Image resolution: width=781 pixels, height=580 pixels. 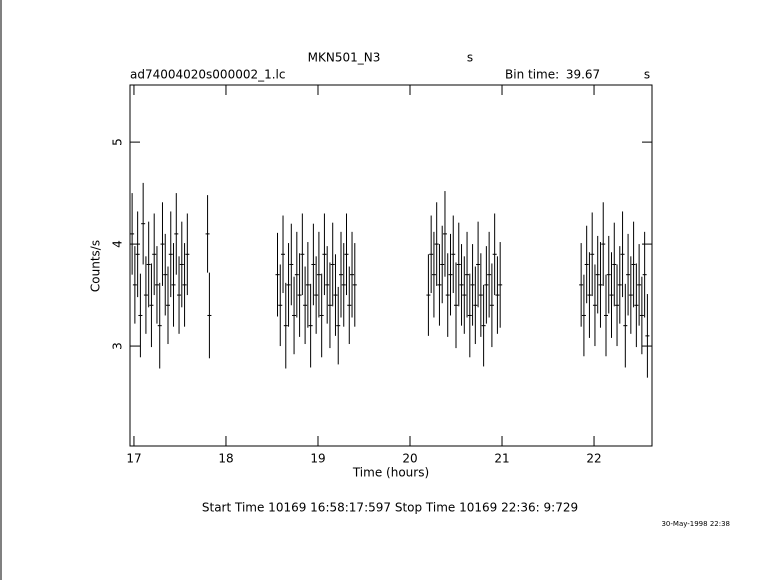 I want to click on y-tick-label: 5, so click(x=118, y=142).